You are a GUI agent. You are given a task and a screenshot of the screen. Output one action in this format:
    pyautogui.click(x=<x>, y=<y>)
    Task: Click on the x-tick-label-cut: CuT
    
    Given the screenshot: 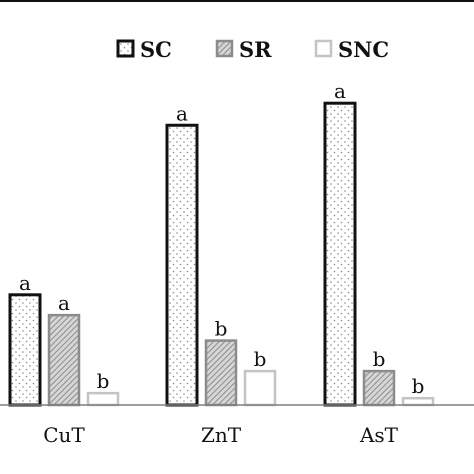 What is the action you would take?
    pyautogui.click(x=64, y=435)
    